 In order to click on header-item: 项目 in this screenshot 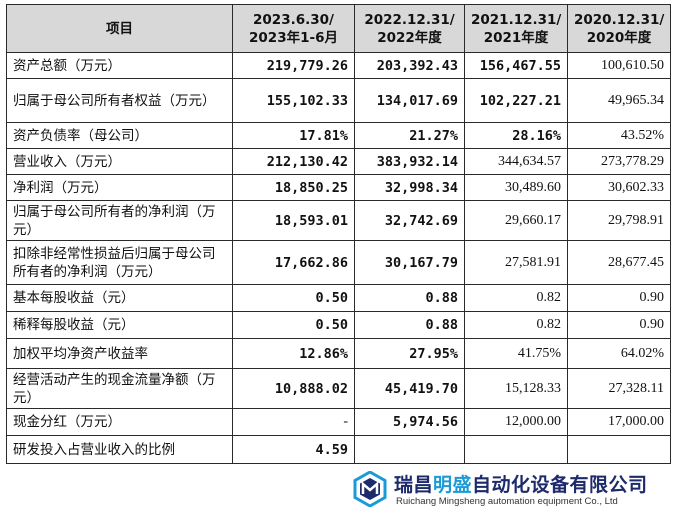, I will do `click(119, 28)`.